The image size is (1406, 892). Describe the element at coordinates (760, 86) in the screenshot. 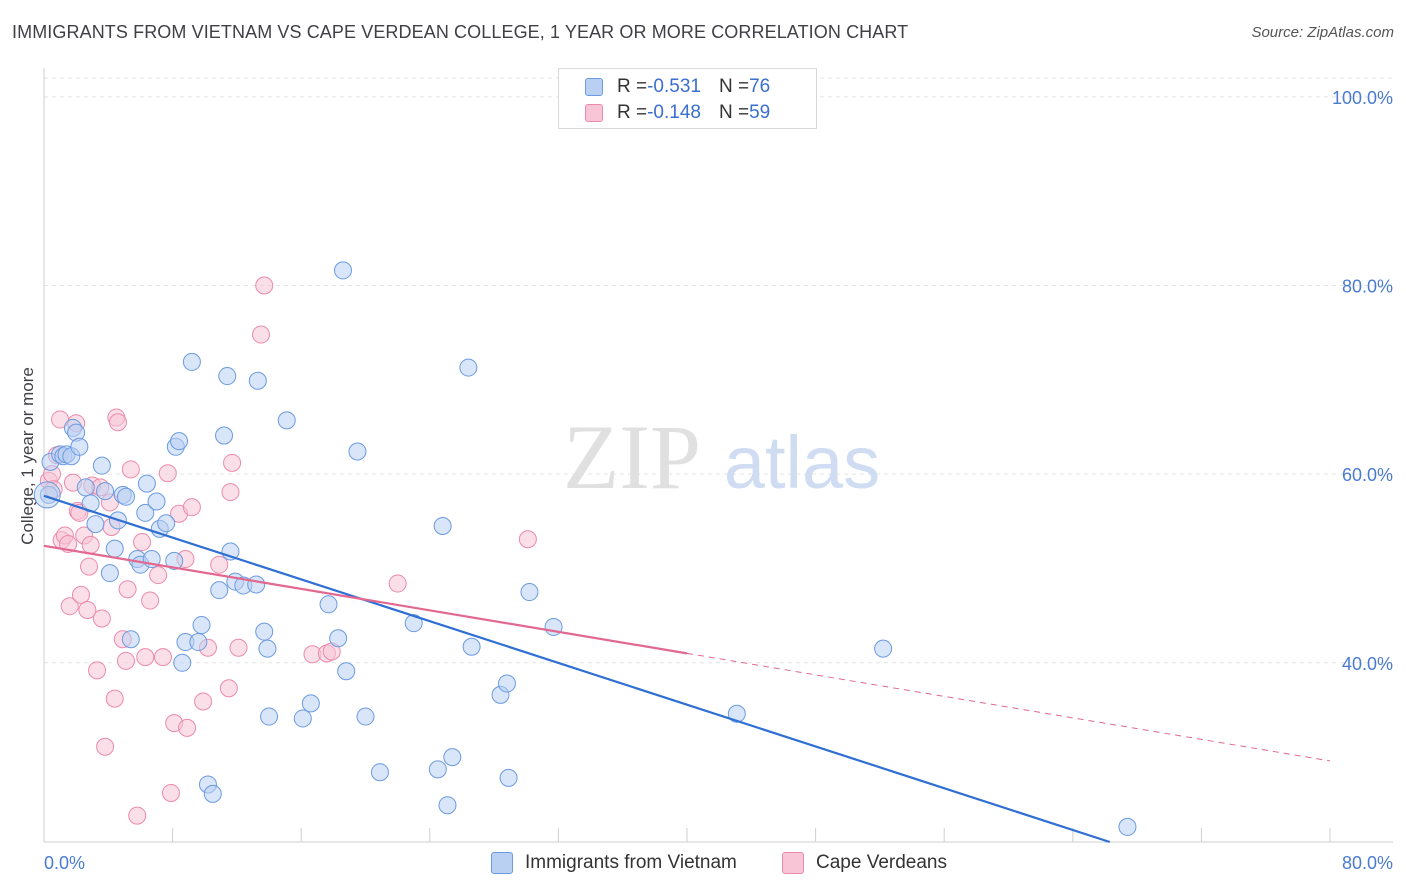

I see `legend-n-value: 76` at that location.